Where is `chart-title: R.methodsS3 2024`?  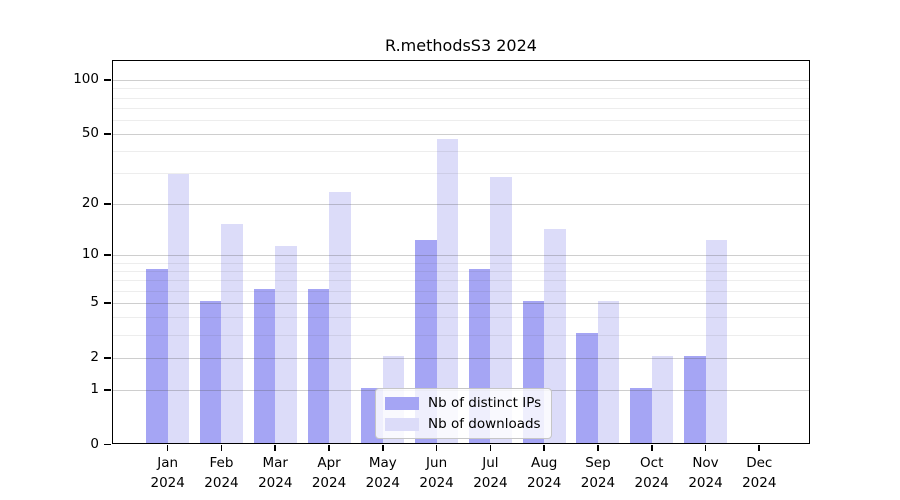 chart-title: R.methodsS3 2024 is located at coordinates (461, 45).